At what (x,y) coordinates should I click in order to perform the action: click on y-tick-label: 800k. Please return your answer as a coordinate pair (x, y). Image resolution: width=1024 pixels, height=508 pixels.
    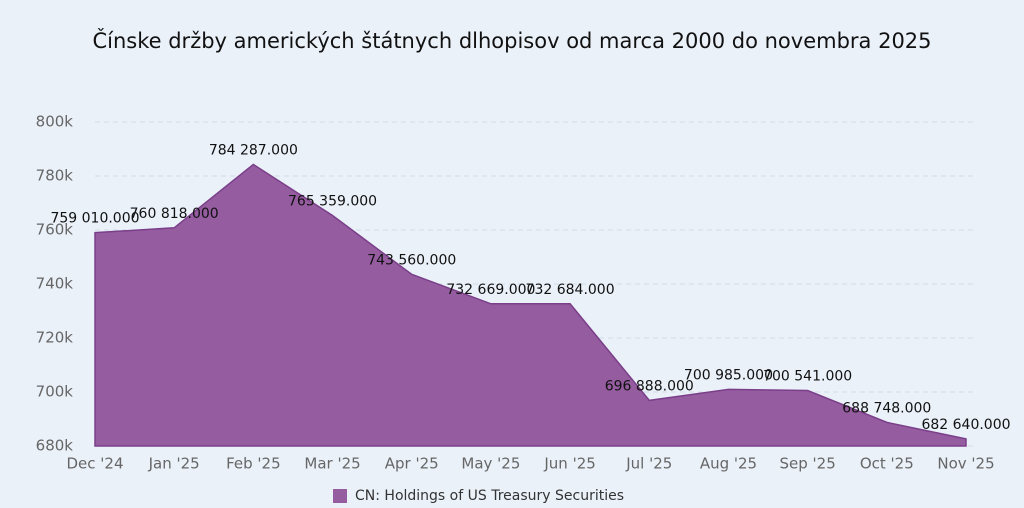
    Looking at the image, I should click on (55, 122).